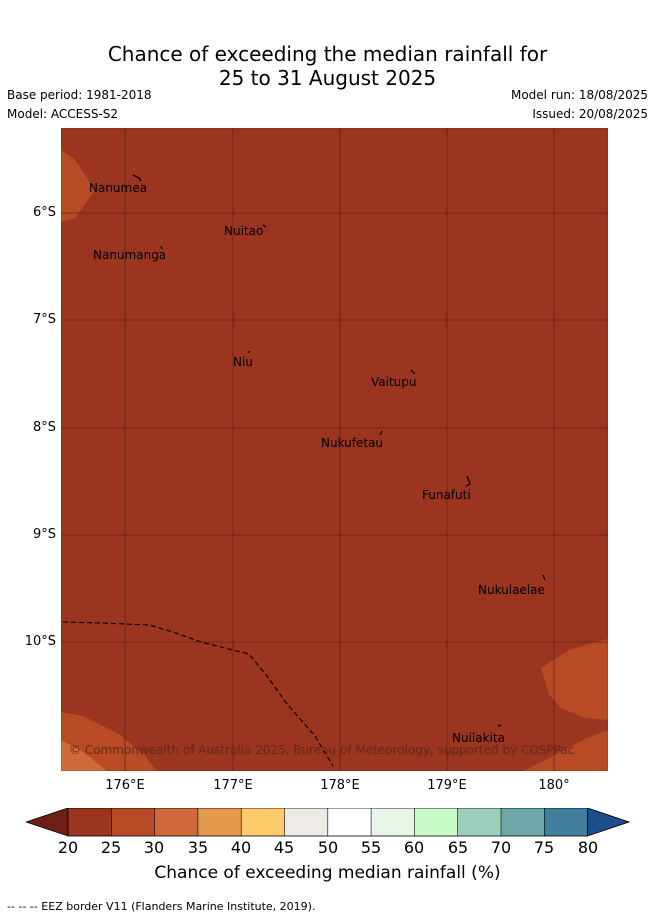 The image size is (655, 919). Describe the element at coordinates (478, 738) in the screenshot. I see `place-nuilakita: Nuilakita` at that location.